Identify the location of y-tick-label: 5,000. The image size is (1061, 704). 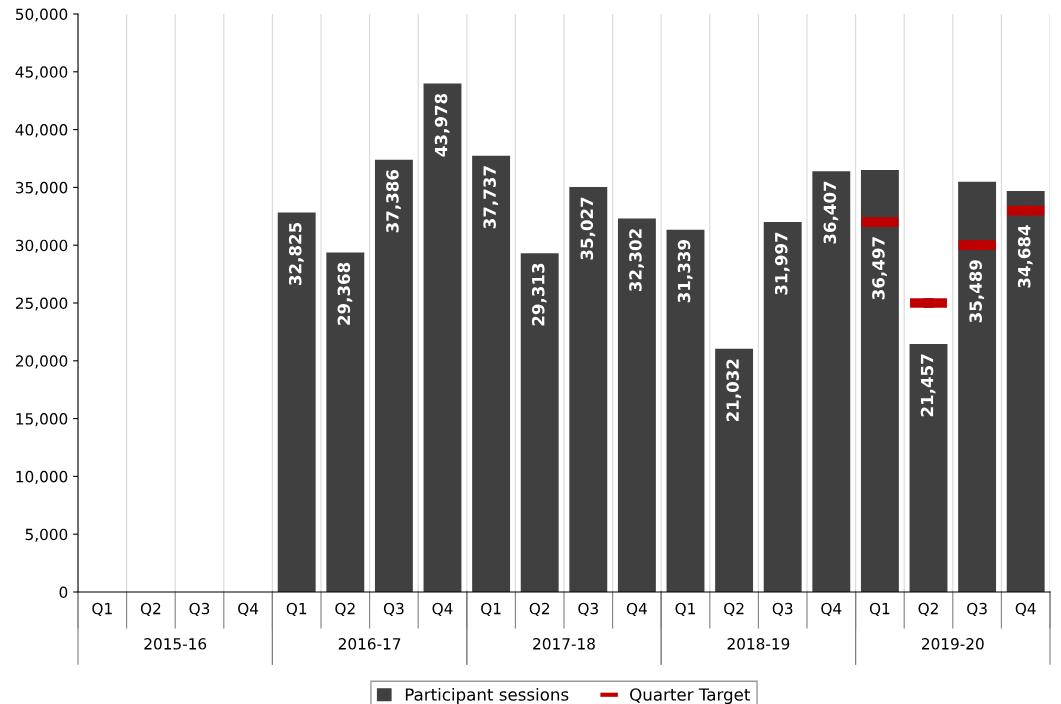
(46, 535).